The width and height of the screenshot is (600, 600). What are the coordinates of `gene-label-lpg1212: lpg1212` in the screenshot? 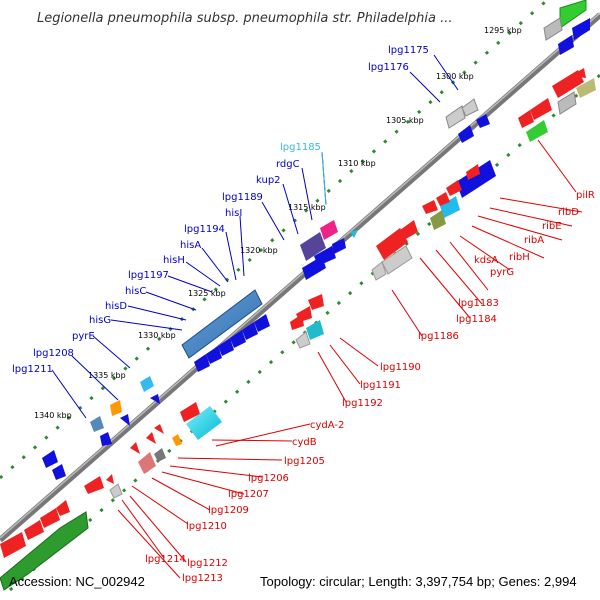 It's located at (207, 563).